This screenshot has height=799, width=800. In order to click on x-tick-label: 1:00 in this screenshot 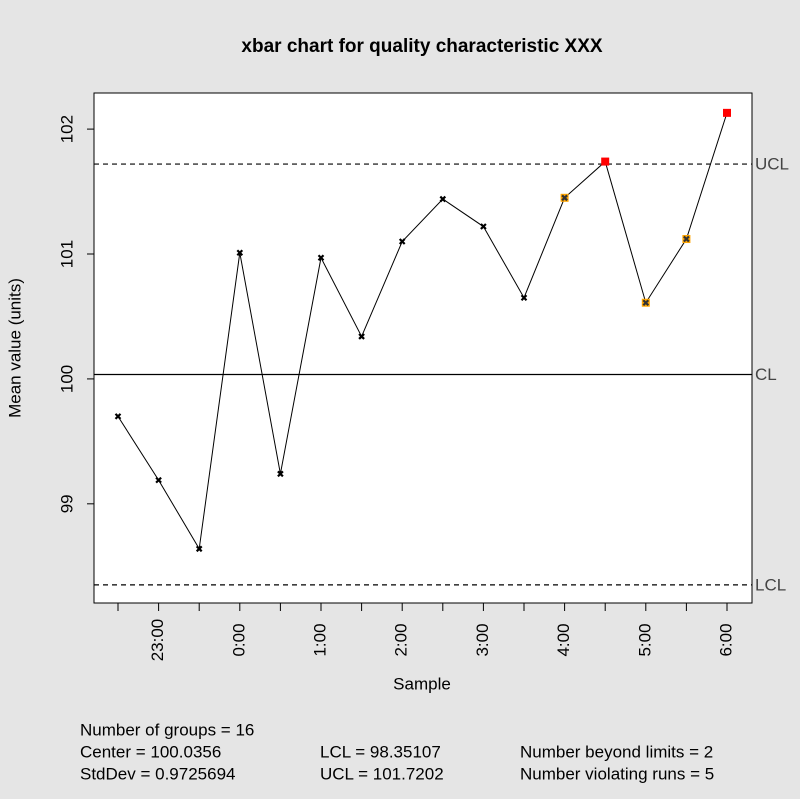, I will do `click(319, 639)`.